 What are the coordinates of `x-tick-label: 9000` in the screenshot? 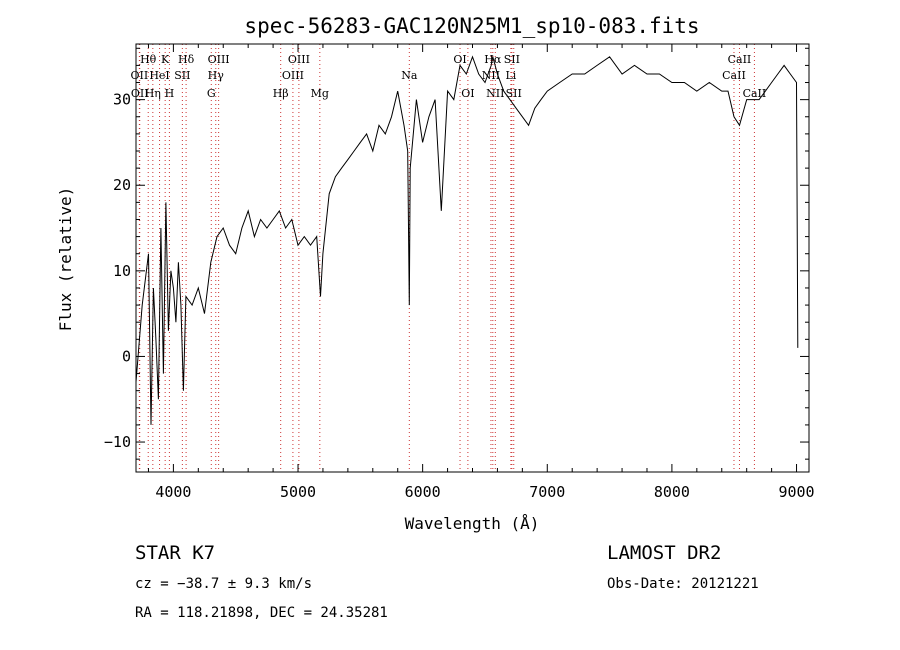 It's located at (796, 492).